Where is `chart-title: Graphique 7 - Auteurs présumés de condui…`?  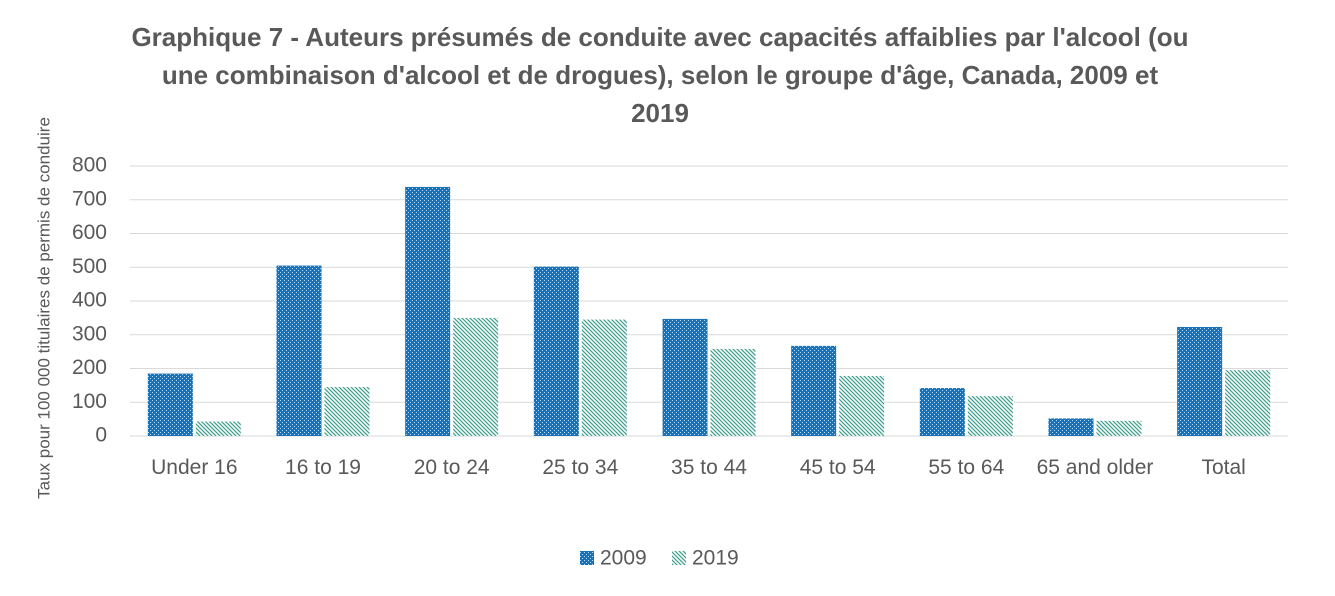 chart-title: Graphique 7 - Auteurs présumés de condui… is located at coordinates (660, 75).